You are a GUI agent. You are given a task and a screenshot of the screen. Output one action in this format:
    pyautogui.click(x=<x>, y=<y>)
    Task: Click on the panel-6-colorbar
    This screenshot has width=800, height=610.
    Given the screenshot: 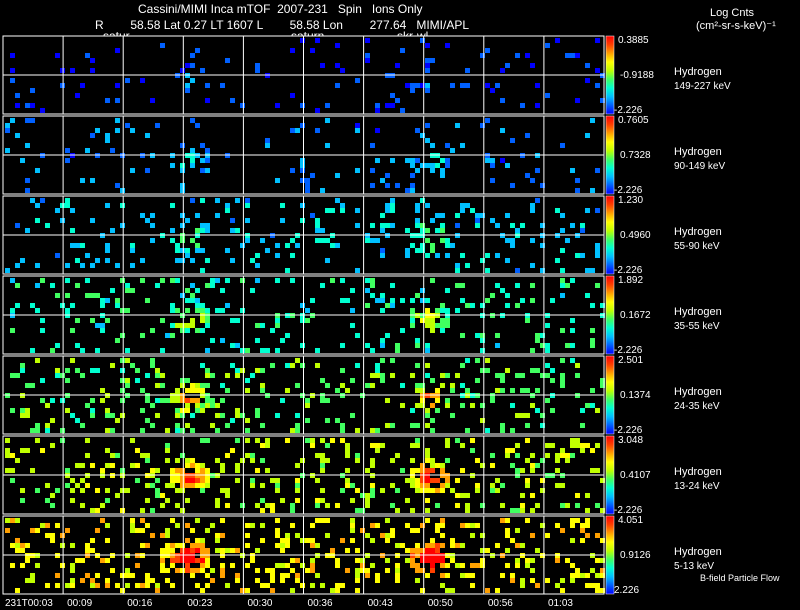 What is the action you would take?
    pyautogui.click(x=610, y=555)
    